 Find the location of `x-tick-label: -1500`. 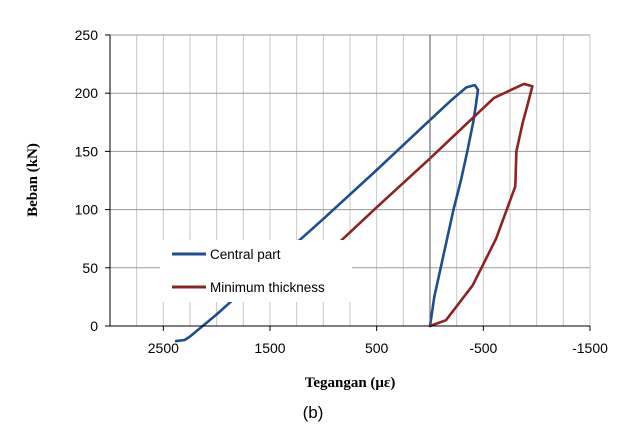

x-tick-label: -1500 is located at coordinates (590, 348).